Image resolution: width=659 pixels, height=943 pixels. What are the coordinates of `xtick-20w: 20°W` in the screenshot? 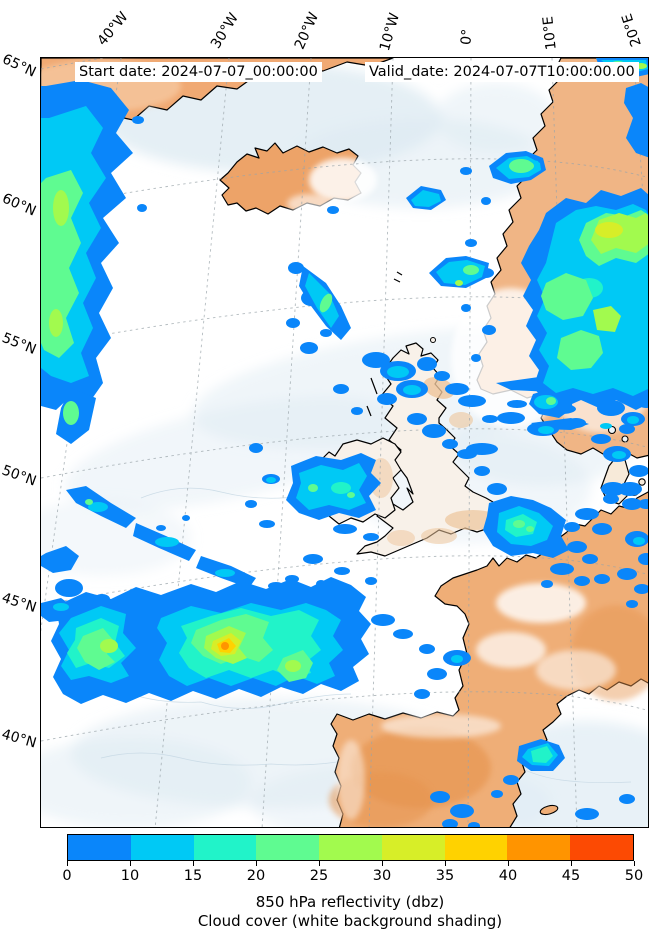 It's located at (307, 31).